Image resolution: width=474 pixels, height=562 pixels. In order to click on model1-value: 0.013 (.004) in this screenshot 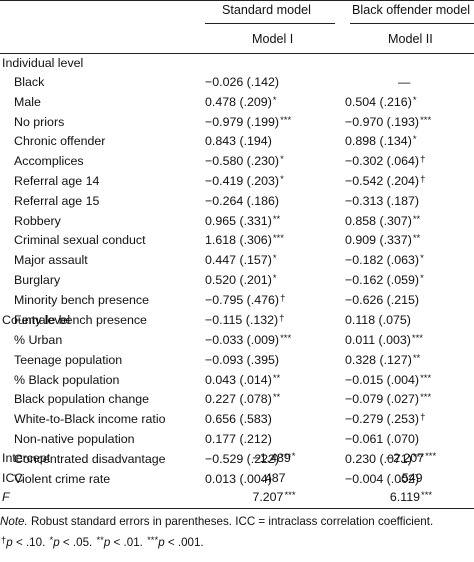, I will do `click(238, 478)`.